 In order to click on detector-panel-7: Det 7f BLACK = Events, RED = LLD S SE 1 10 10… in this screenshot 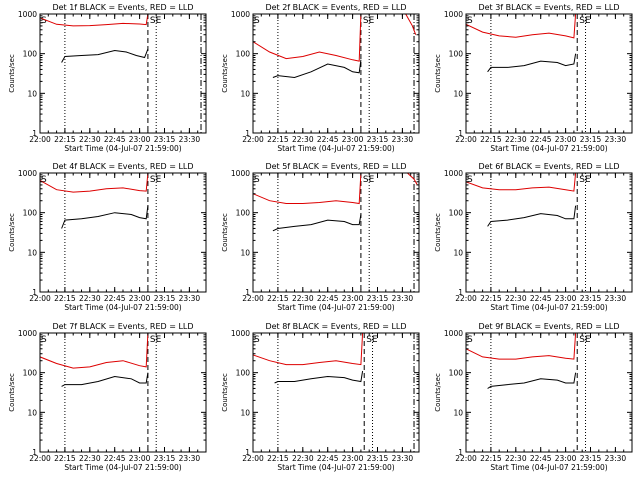, I will do `click(107, 397)`.